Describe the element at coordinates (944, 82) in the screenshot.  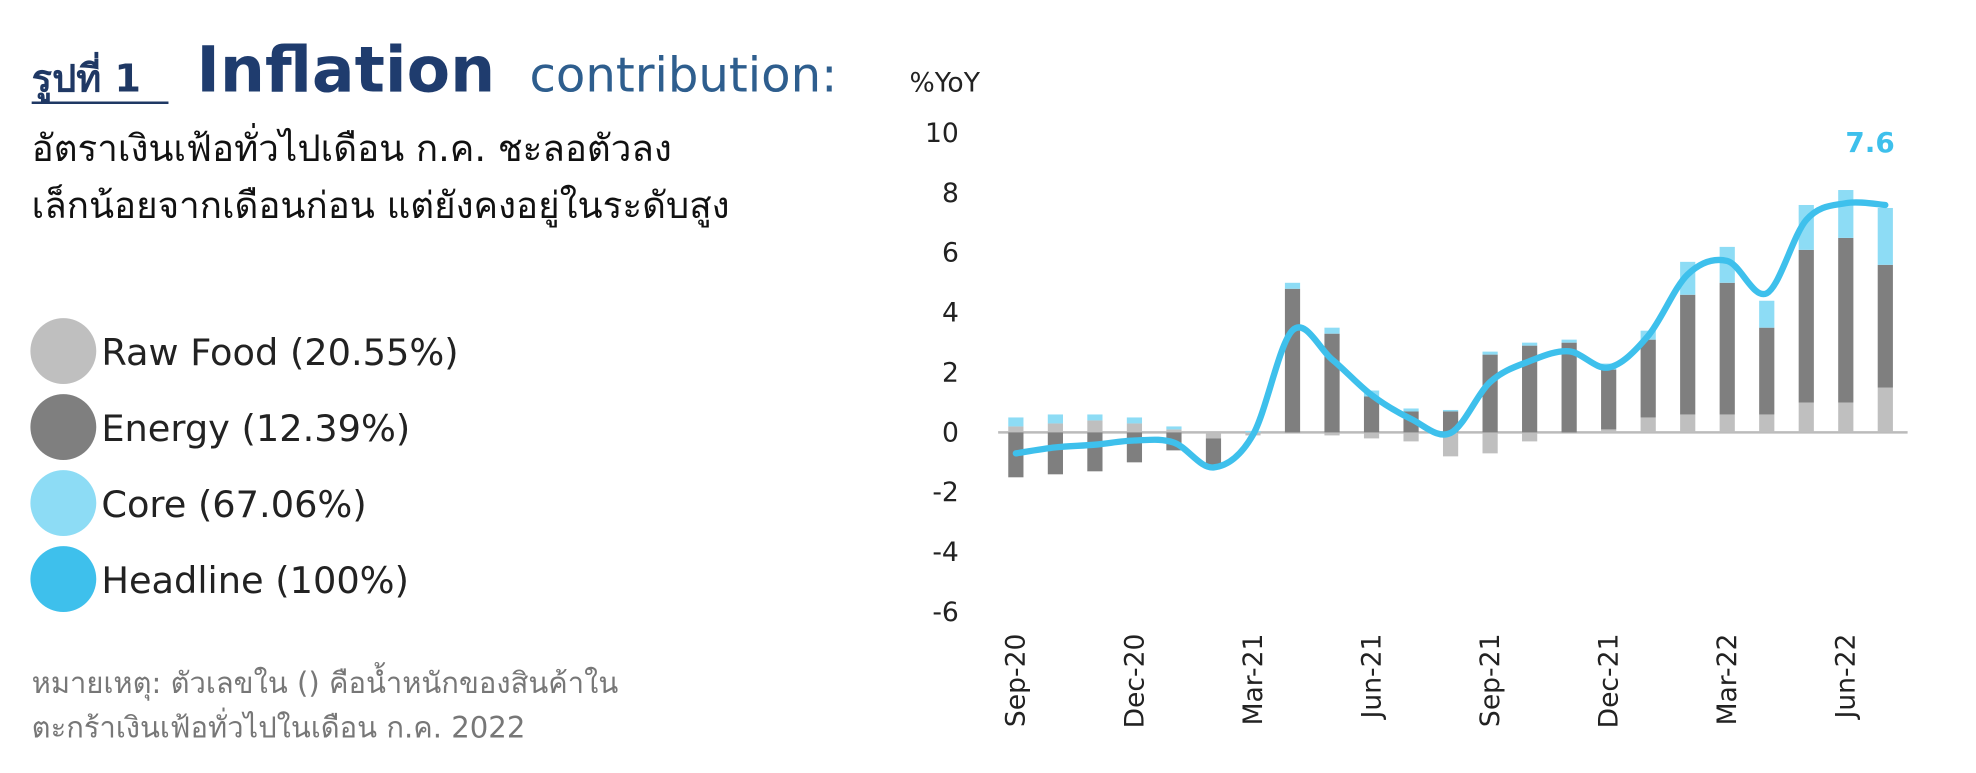
I see `y-label: %YoY` at that location.